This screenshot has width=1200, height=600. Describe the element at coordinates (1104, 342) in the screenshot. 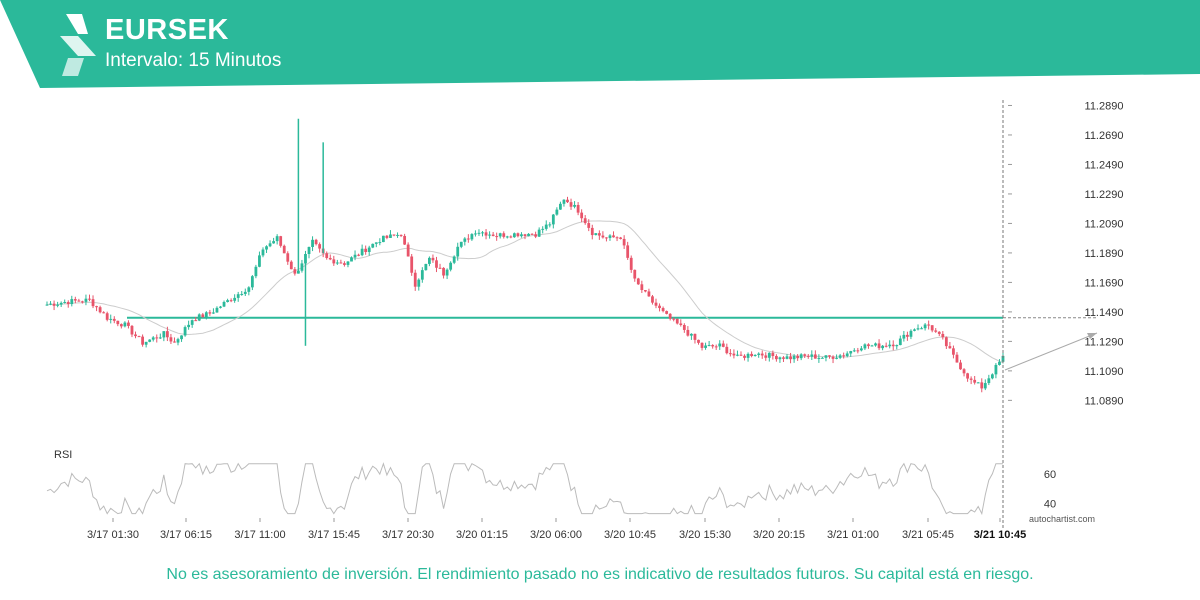

I see `y-tick-label: 11.1290` at that location.